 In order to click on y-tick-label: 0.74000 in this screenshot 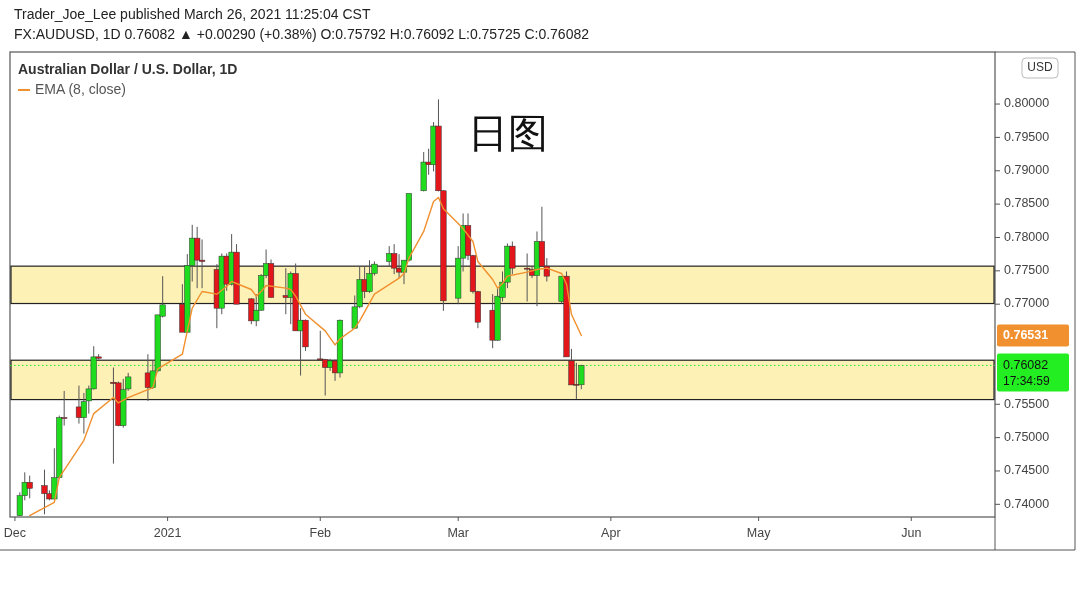, I will do `click(1027, 503)`.